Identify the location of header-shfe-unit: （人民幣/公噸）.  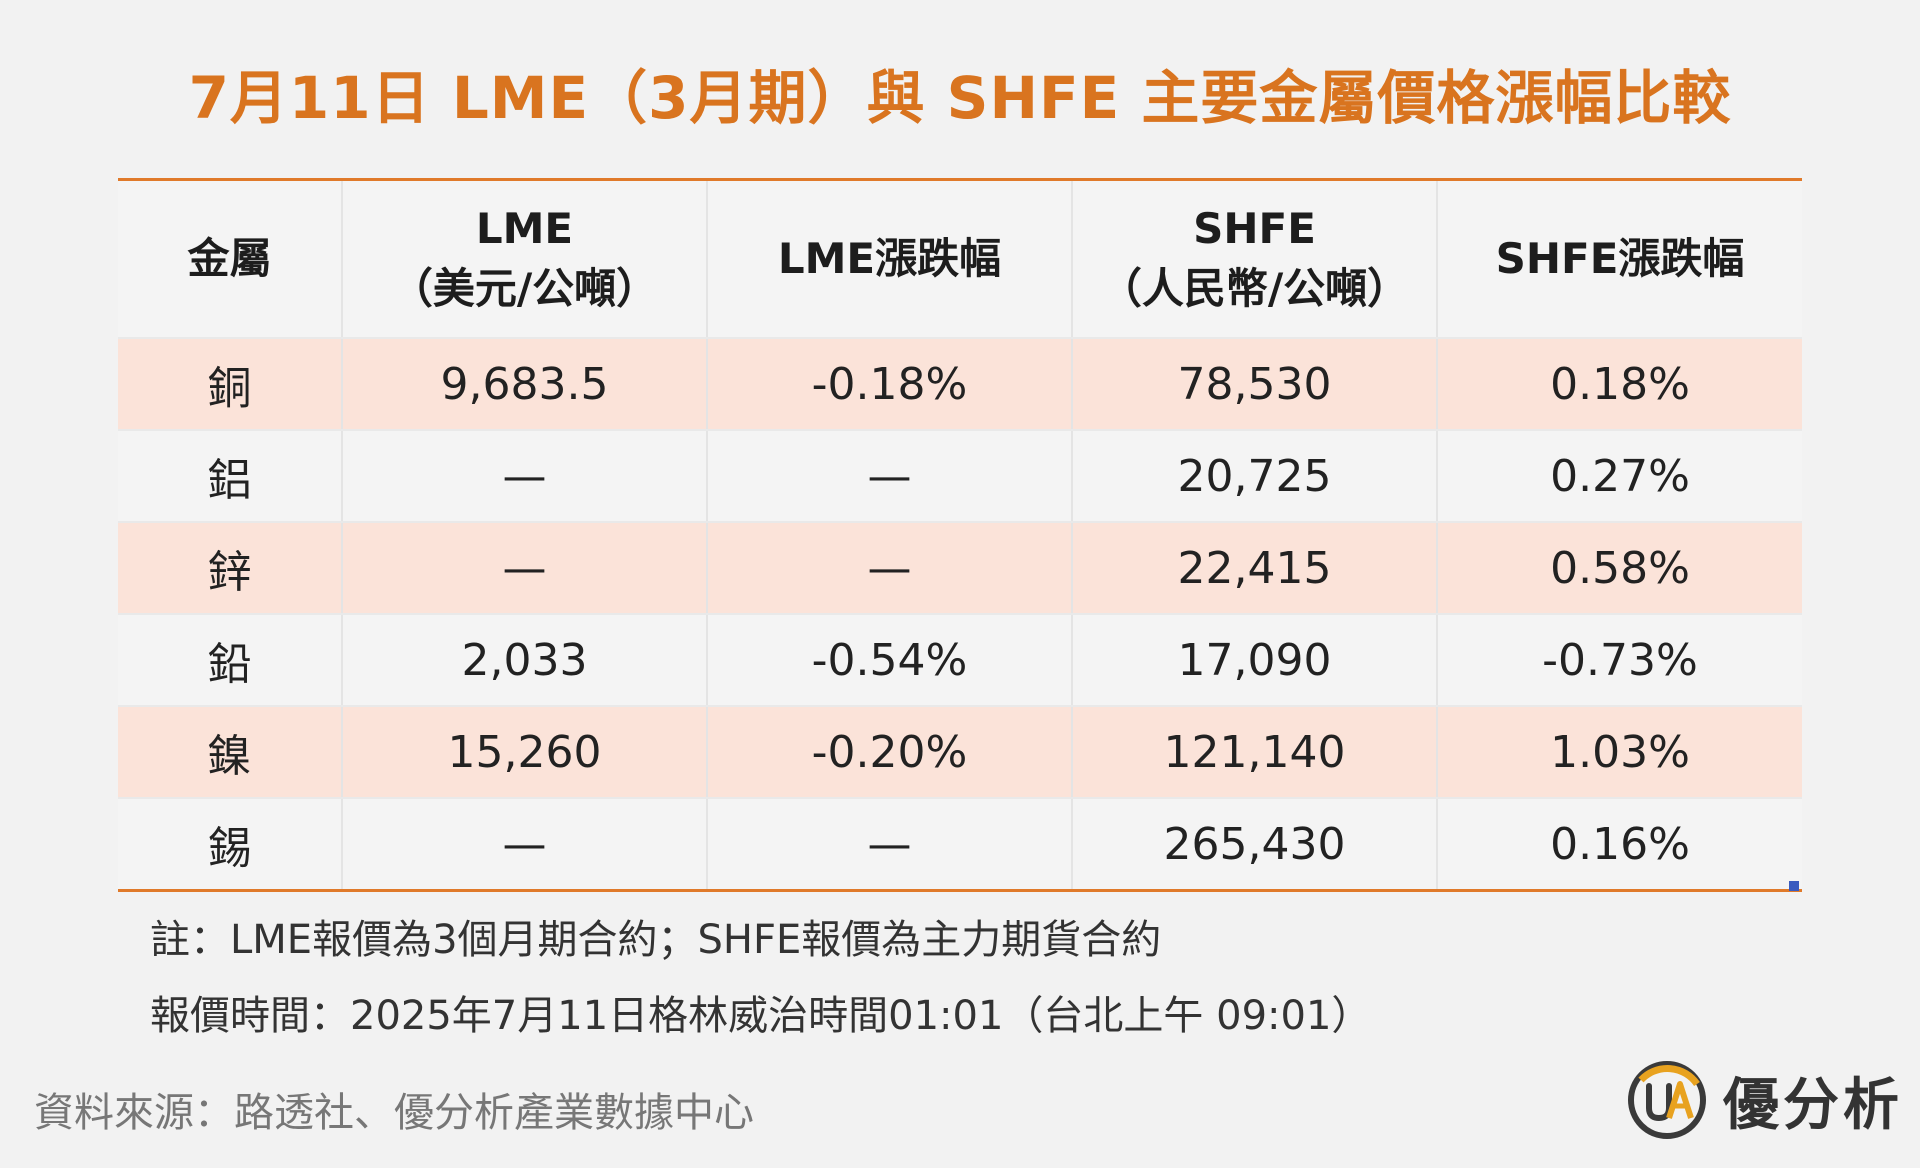
(1254, 288).